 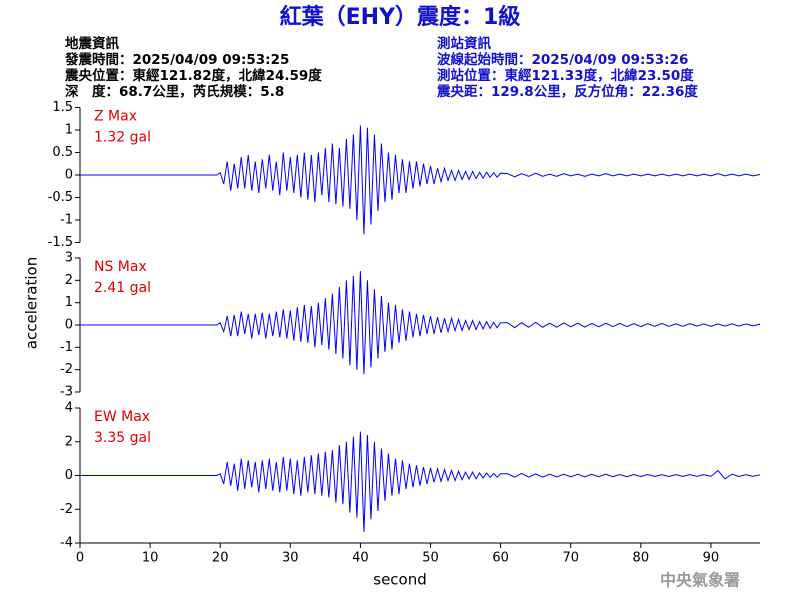 What do you see at coordinates (174, 91) in the screenshot?
I see `info-line: 深 度：68.7公里，芮氏規模：5.8` at bounding box center [174, 91].